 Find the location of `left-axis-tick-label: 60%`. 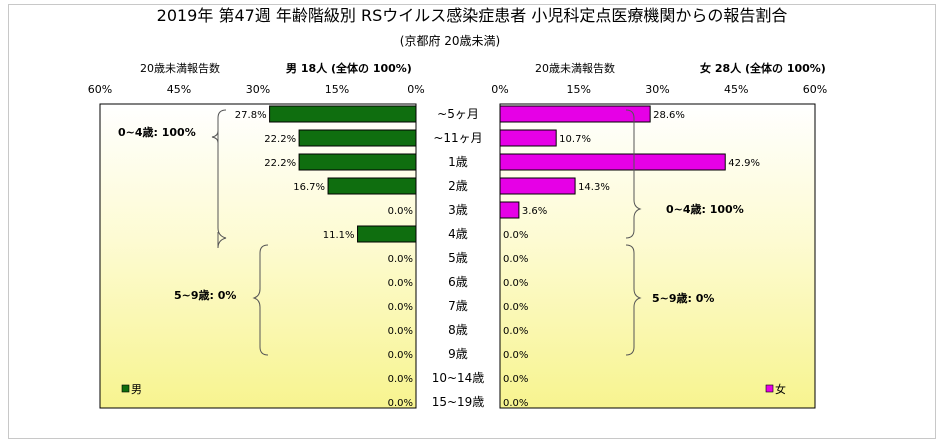

left-axis-tick-label: 60% is located at coordinates (100, 89).